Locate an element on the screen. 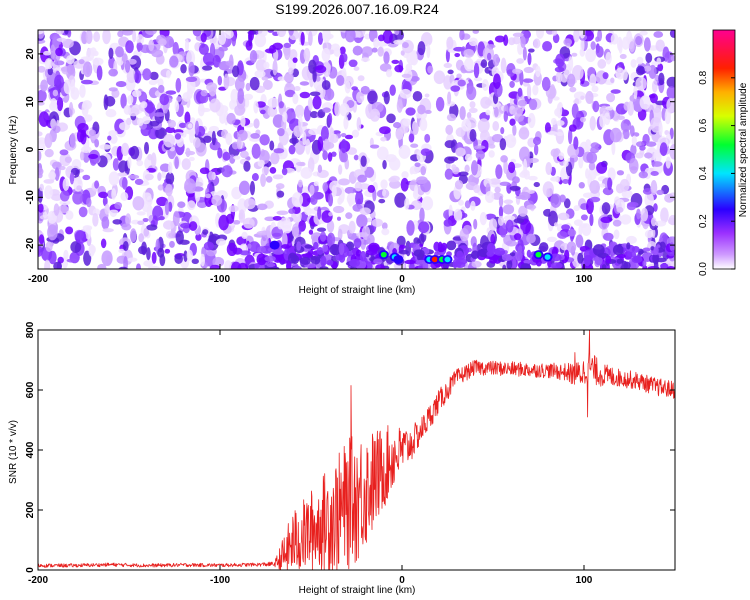 Image resolution: width=750 pixels, height=600 pixels. spectrogram-x-tick-label: 0 is located at coordinates (402, 279).